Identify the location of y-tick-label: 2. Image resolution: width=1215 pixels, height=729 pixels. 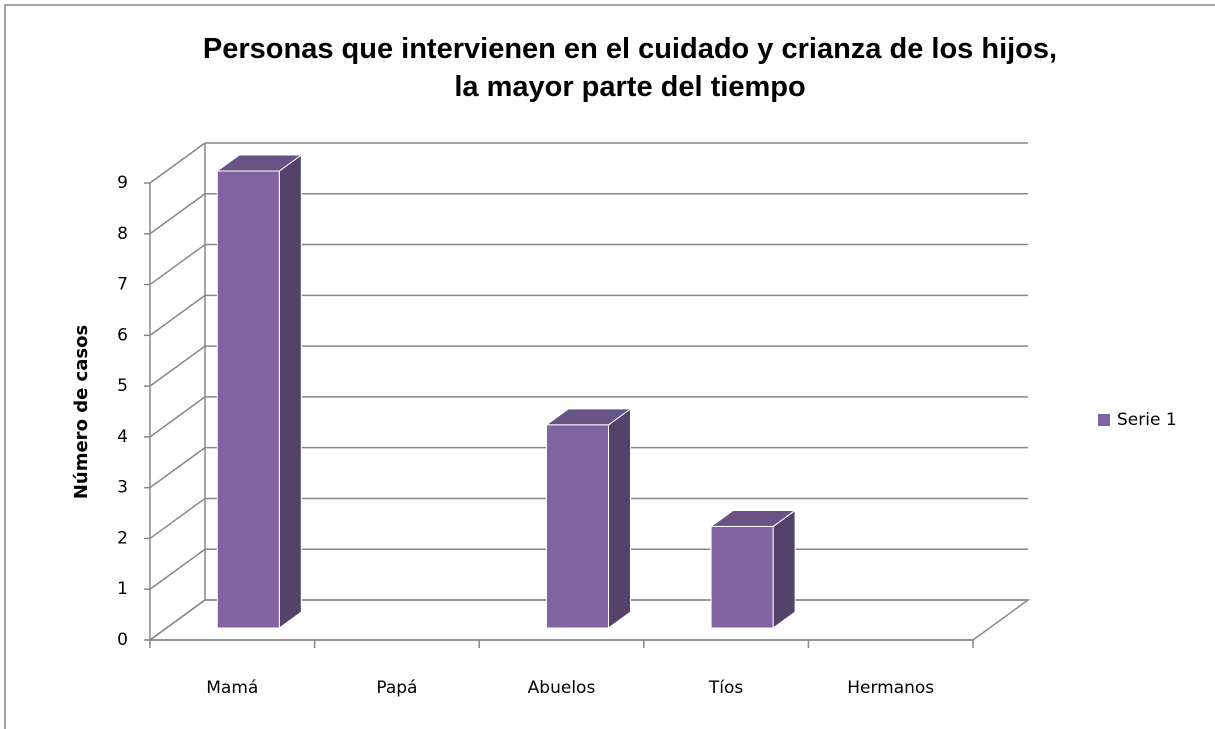
(122, 538).